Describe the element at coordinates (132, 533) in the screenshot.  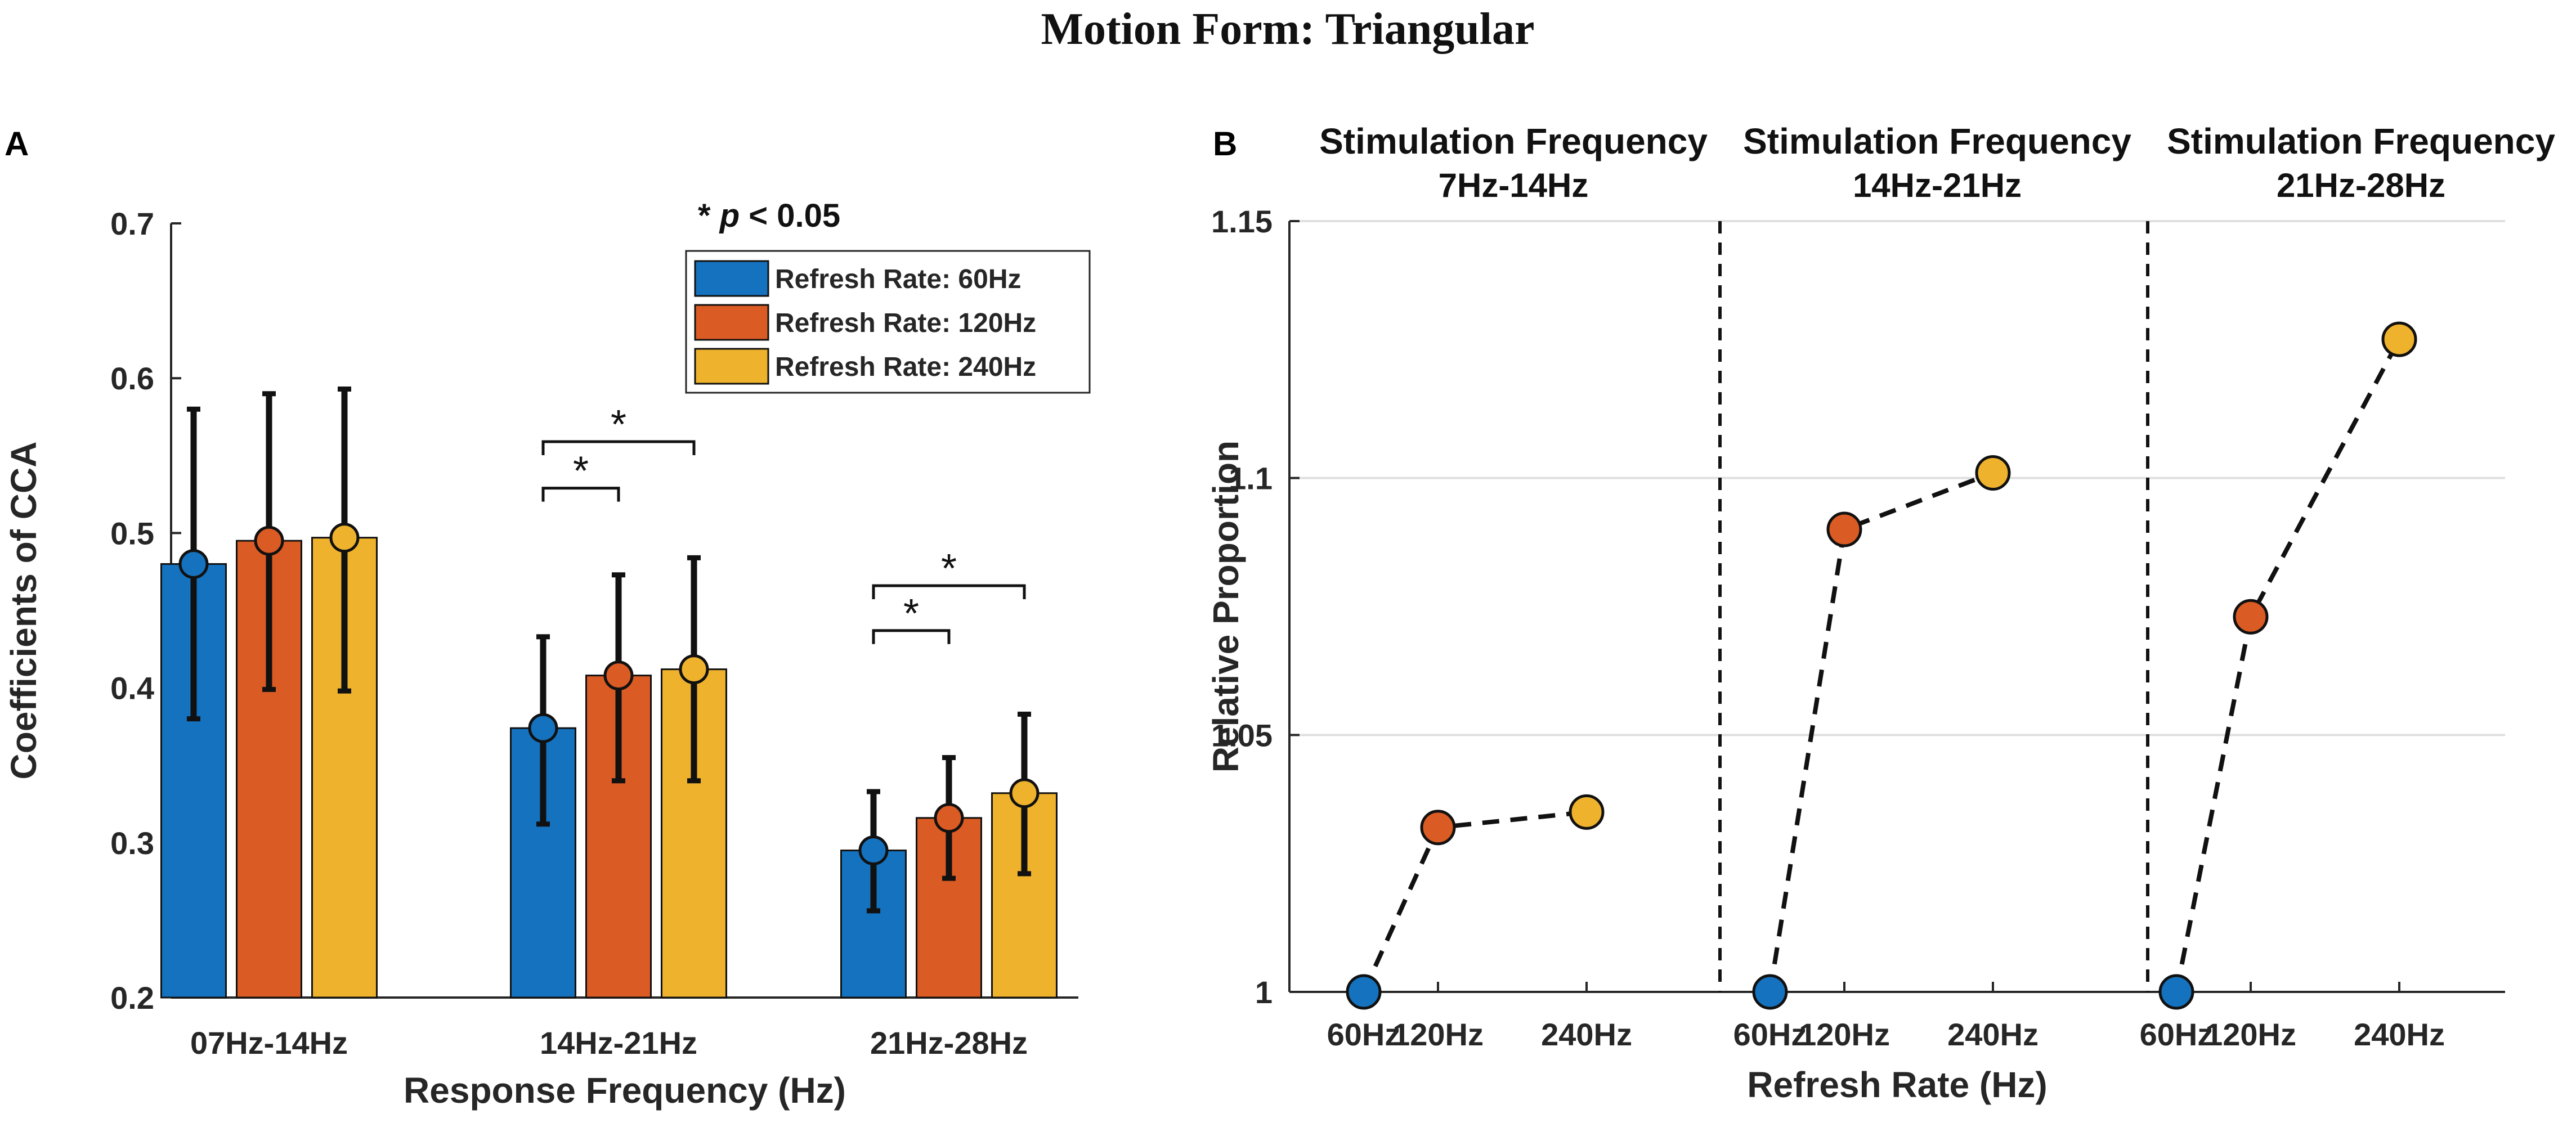
I see `y-tick-label: 0.5` at that location.